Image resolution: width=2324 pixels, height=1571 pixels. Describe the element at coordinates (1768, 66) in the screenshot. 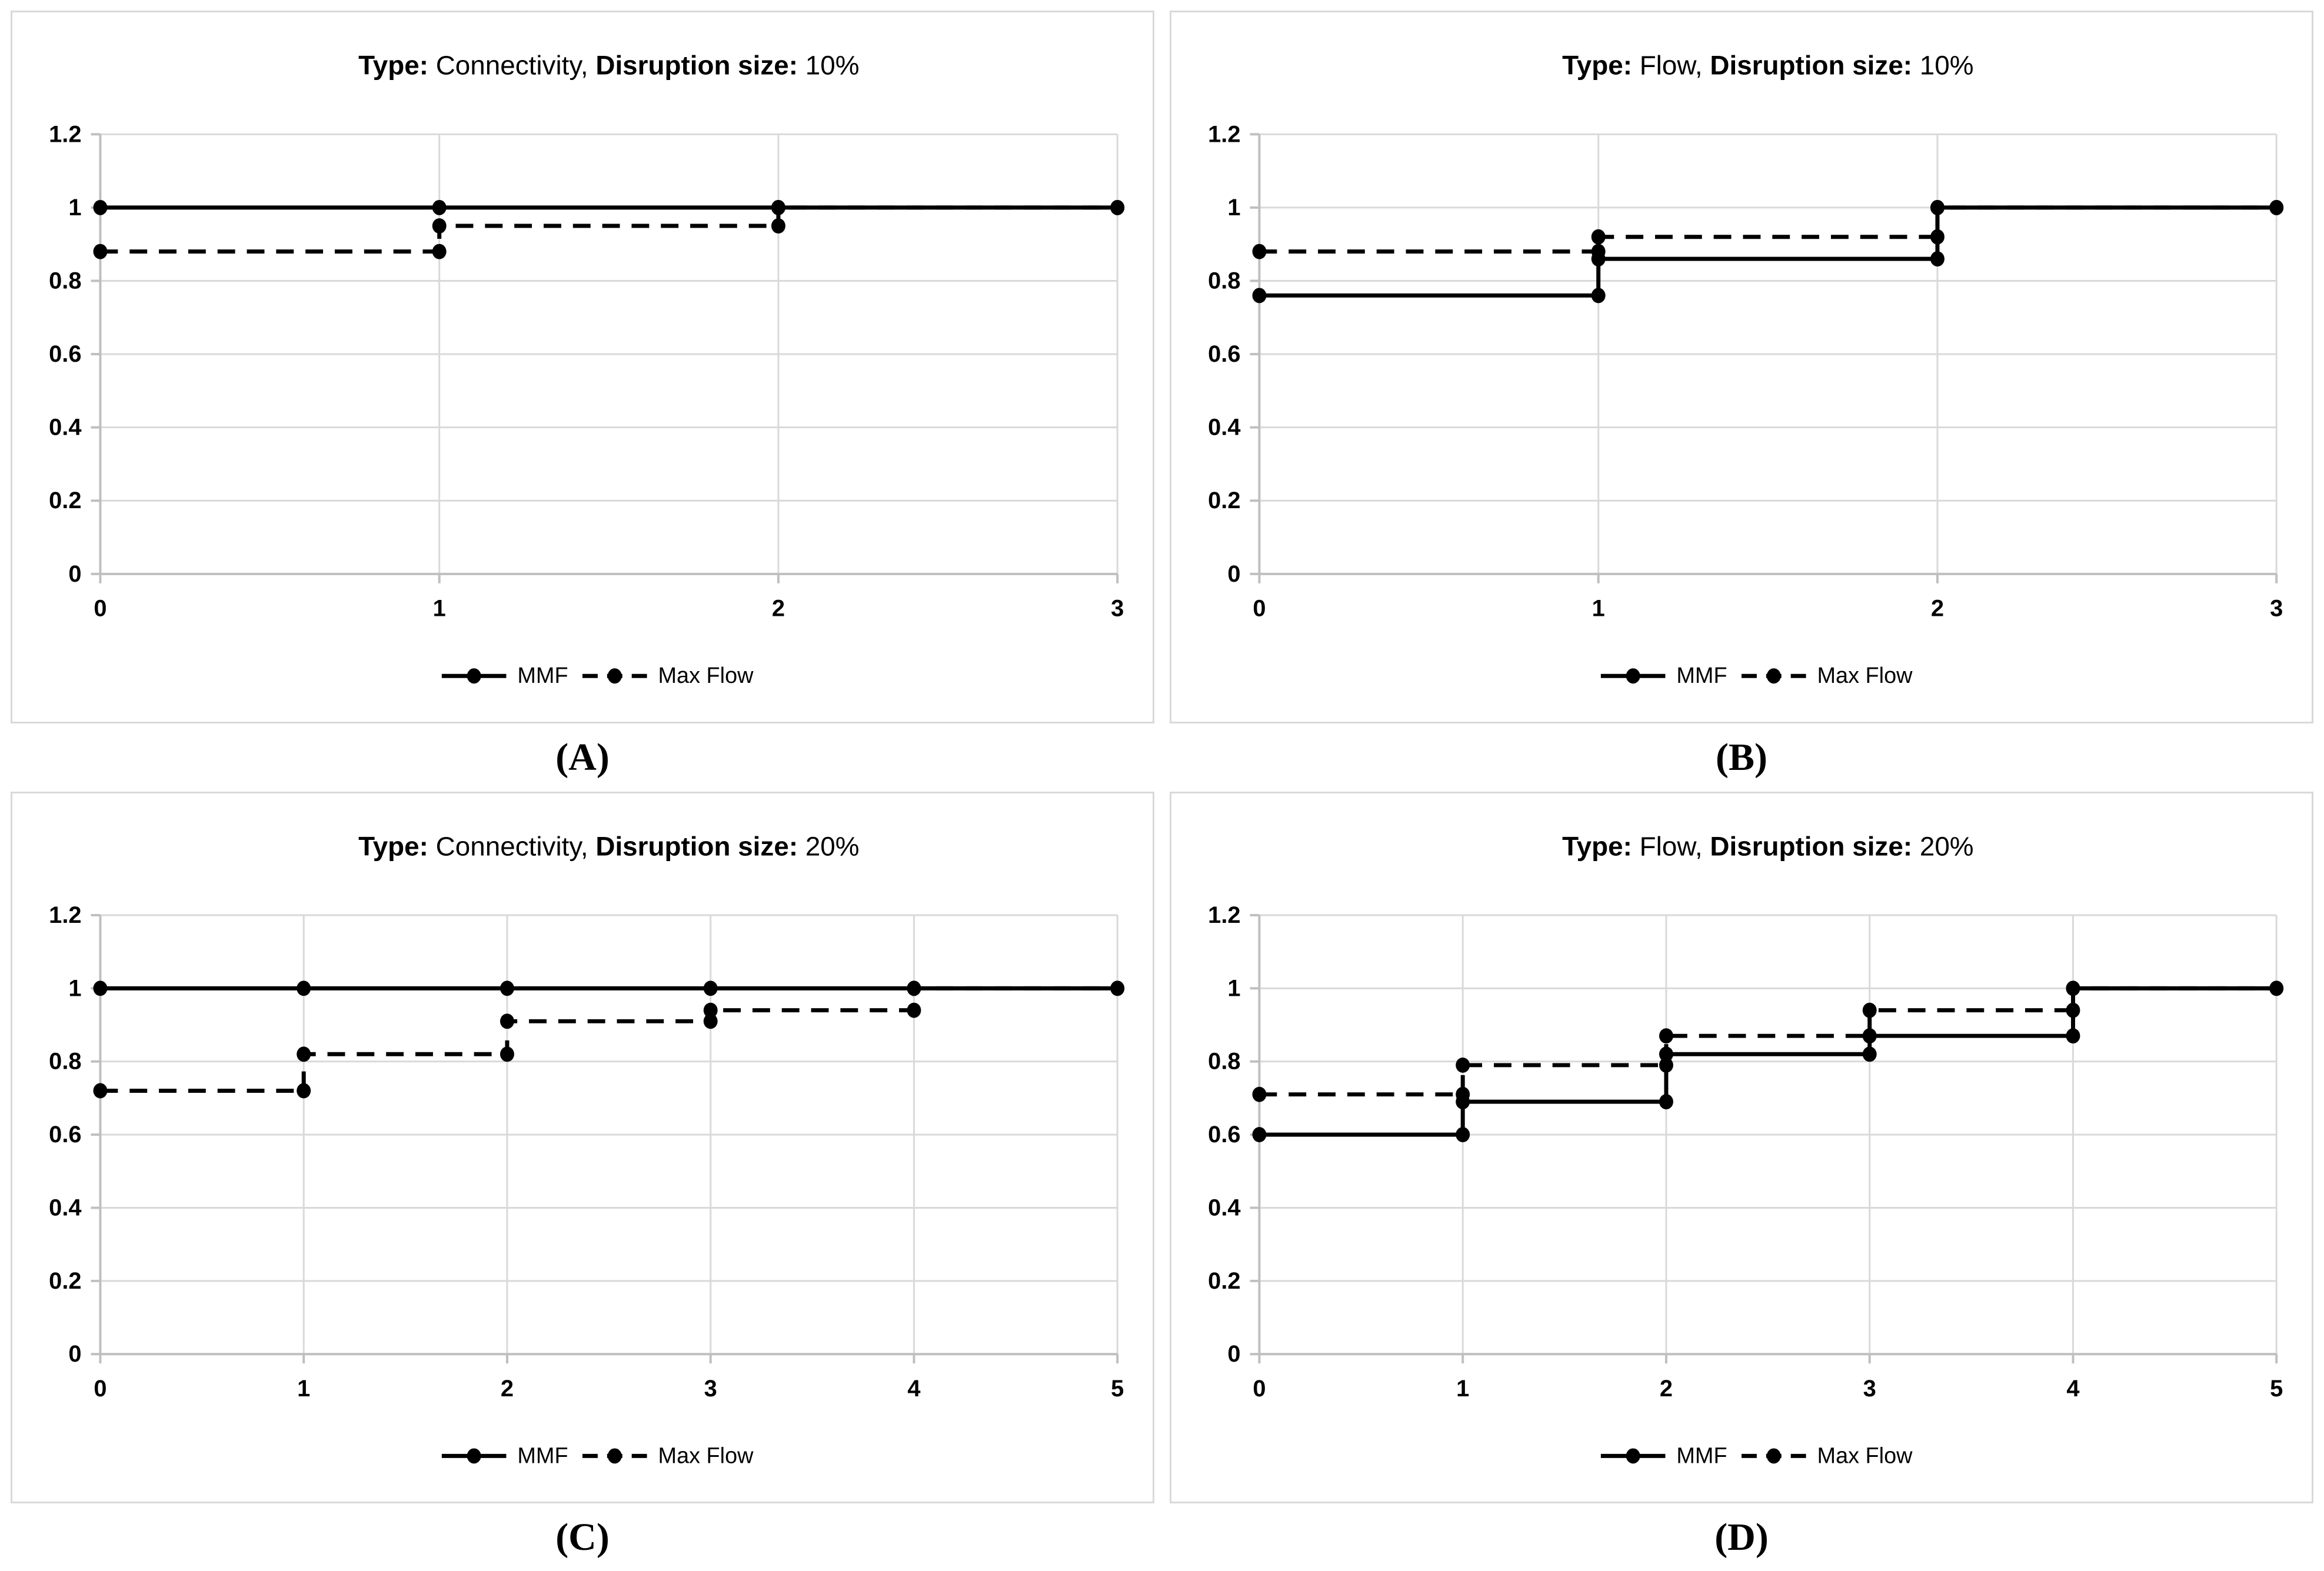

I see `chart-title: Type: Flow, Disruption size: 10%` at that location.